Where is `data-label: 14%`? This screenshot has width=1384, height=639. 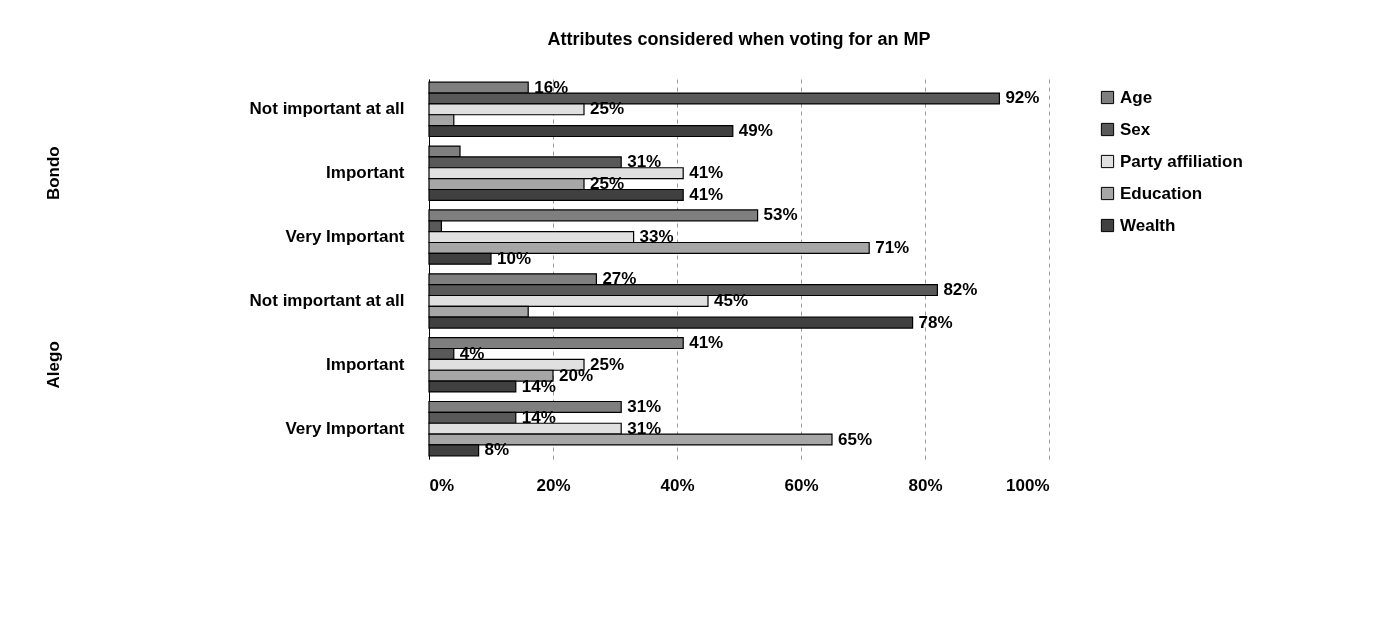 data-label: 14% is located at coordinates (538, 386).